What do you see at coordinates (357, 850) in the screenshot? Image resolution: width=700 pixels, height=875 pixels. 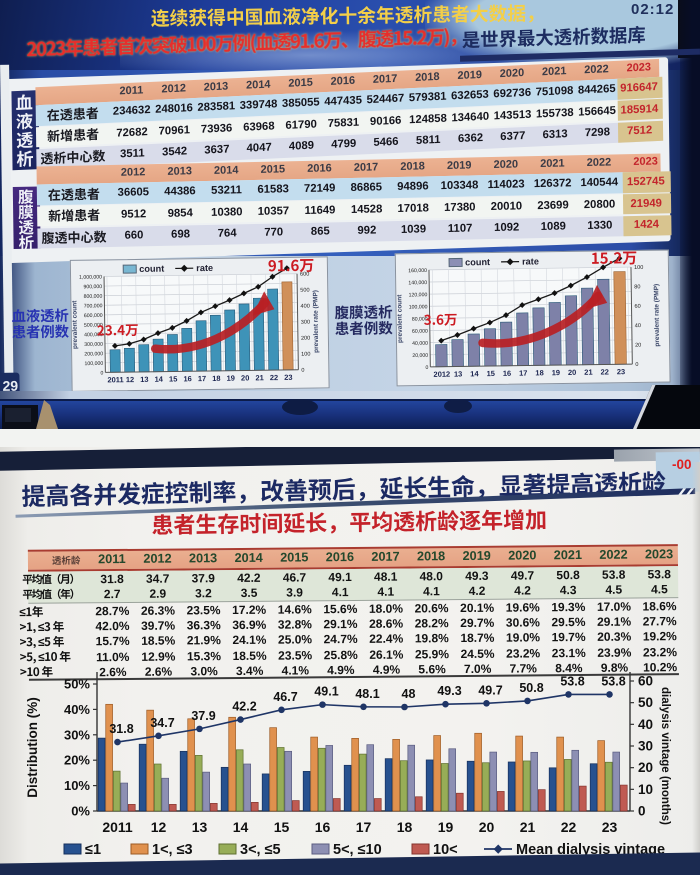 I see `svg-text: 5<, ≤10` at bounding box center [357, 850].